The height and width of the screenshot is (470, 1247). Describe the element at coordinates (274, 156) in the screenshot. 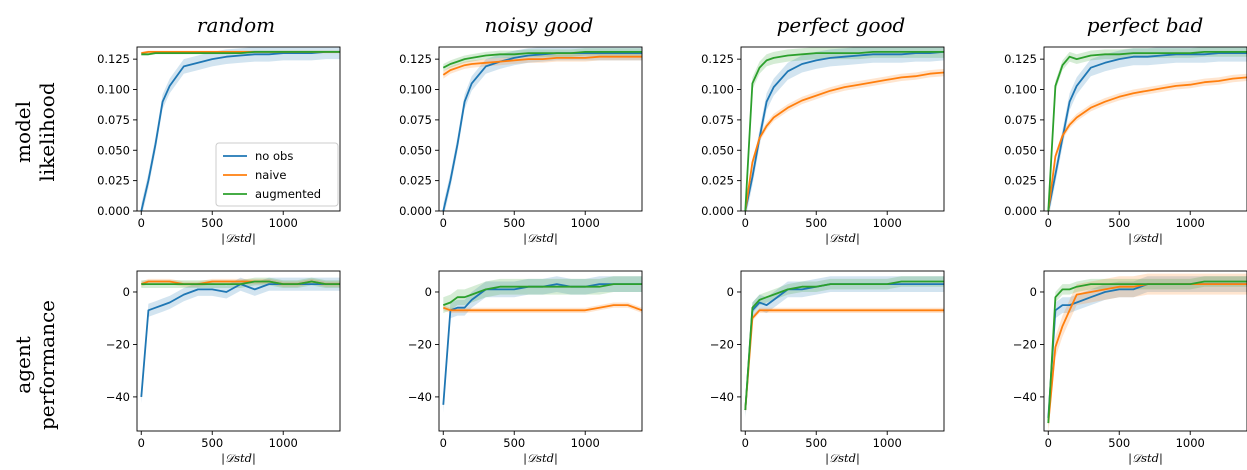

I see `legend-label-no-obs: no obs` at that location.